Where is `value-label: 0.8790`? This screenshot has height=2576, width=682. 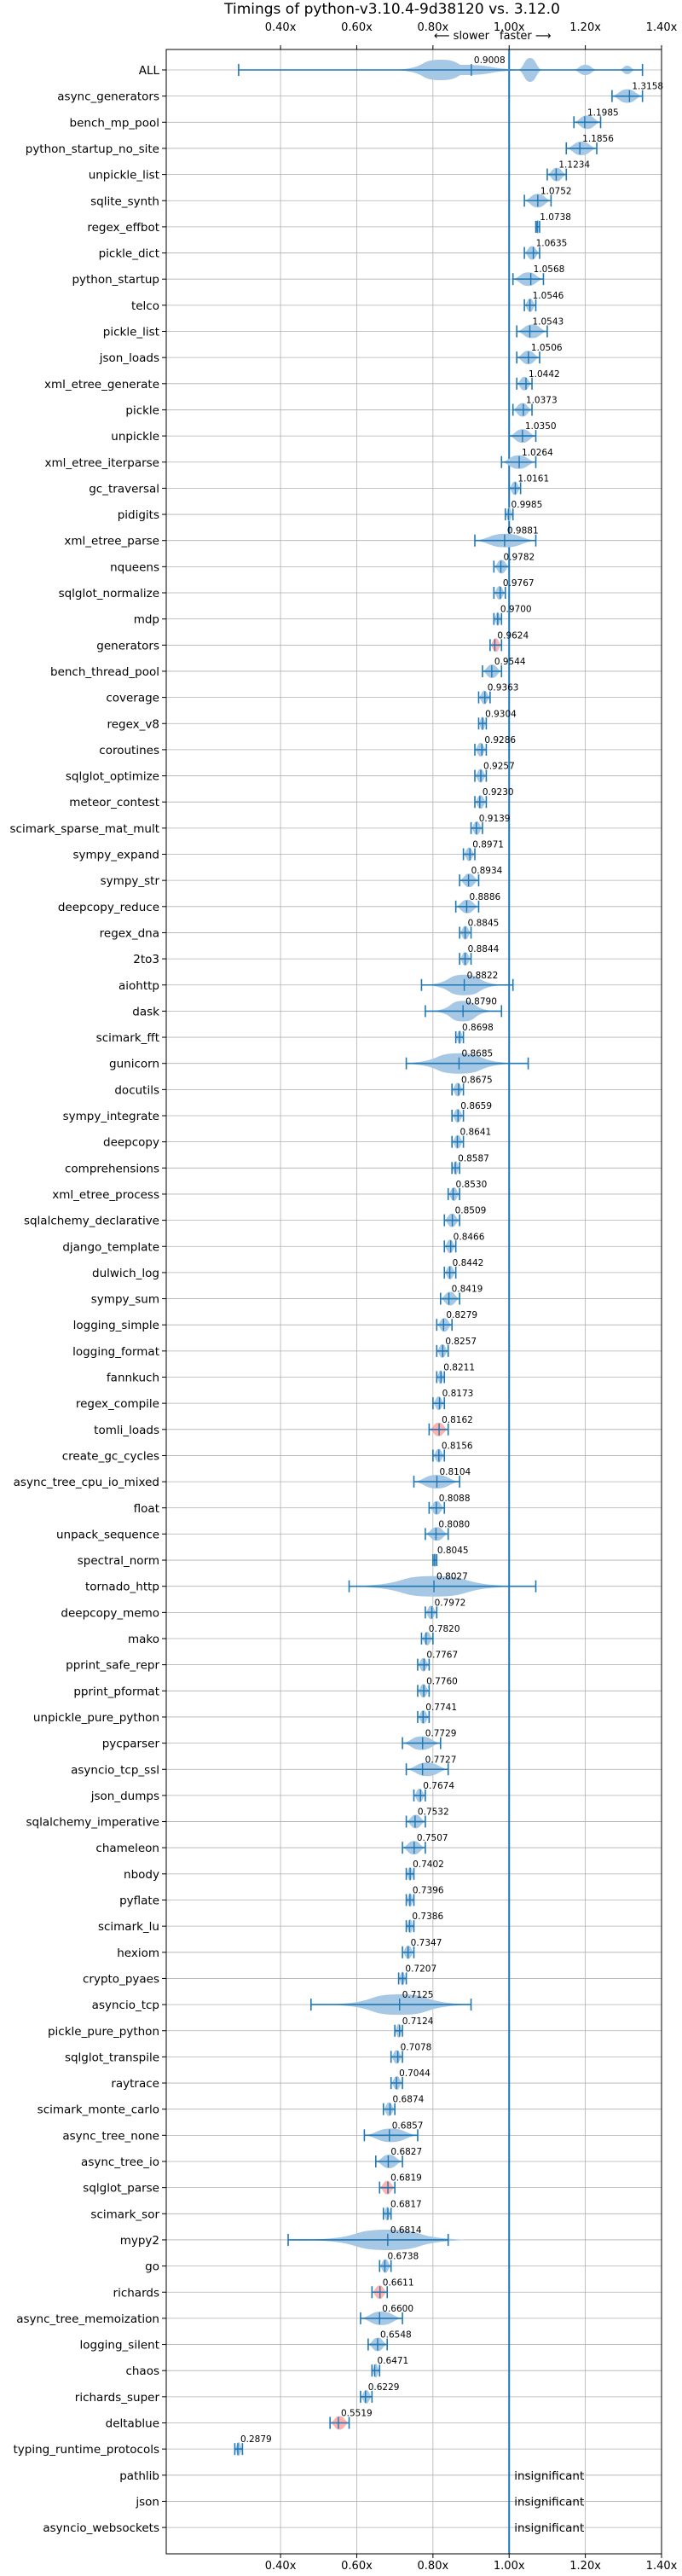
value-label: 0.8790 is located at coordinates (481, 1001).